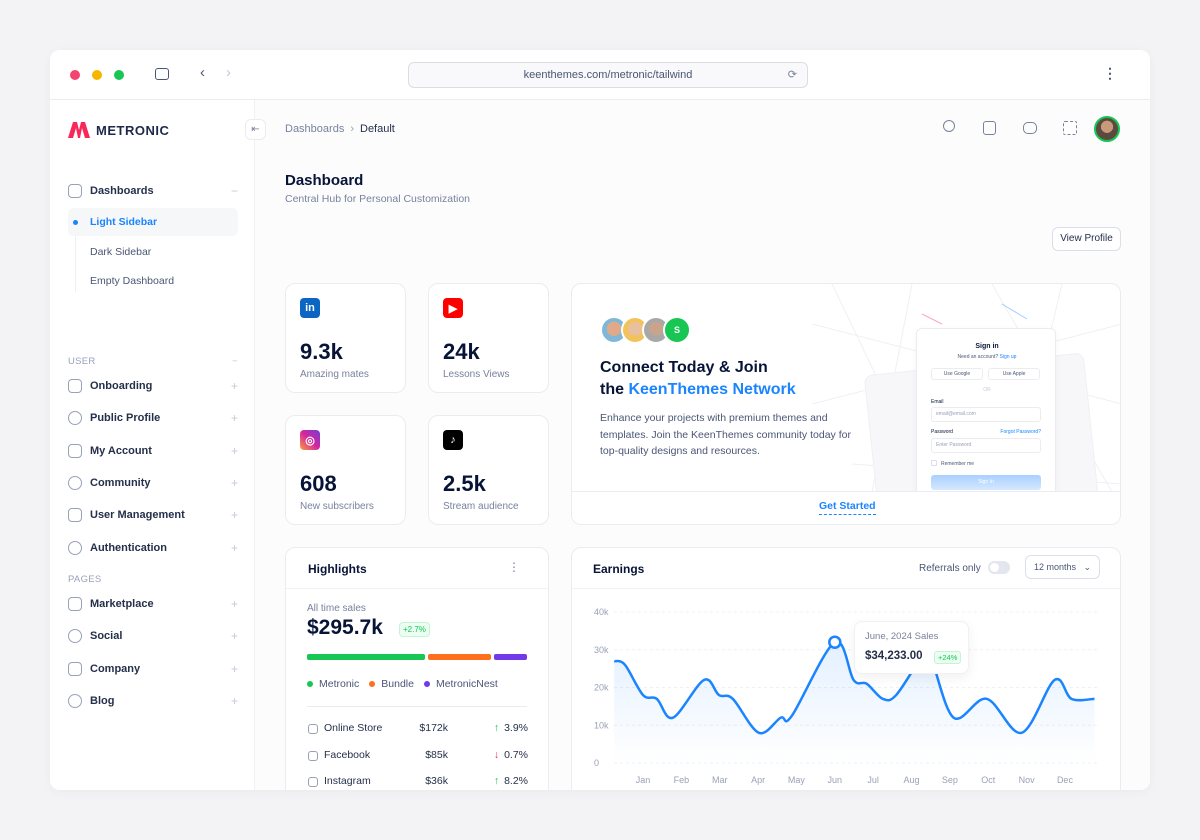 The height and width of the screenshot is (840, 1200). What do you see at coordinates (601, 650) in the screenshot?
I see `y-tick-label: 30k` at bounding box center [601, 650].